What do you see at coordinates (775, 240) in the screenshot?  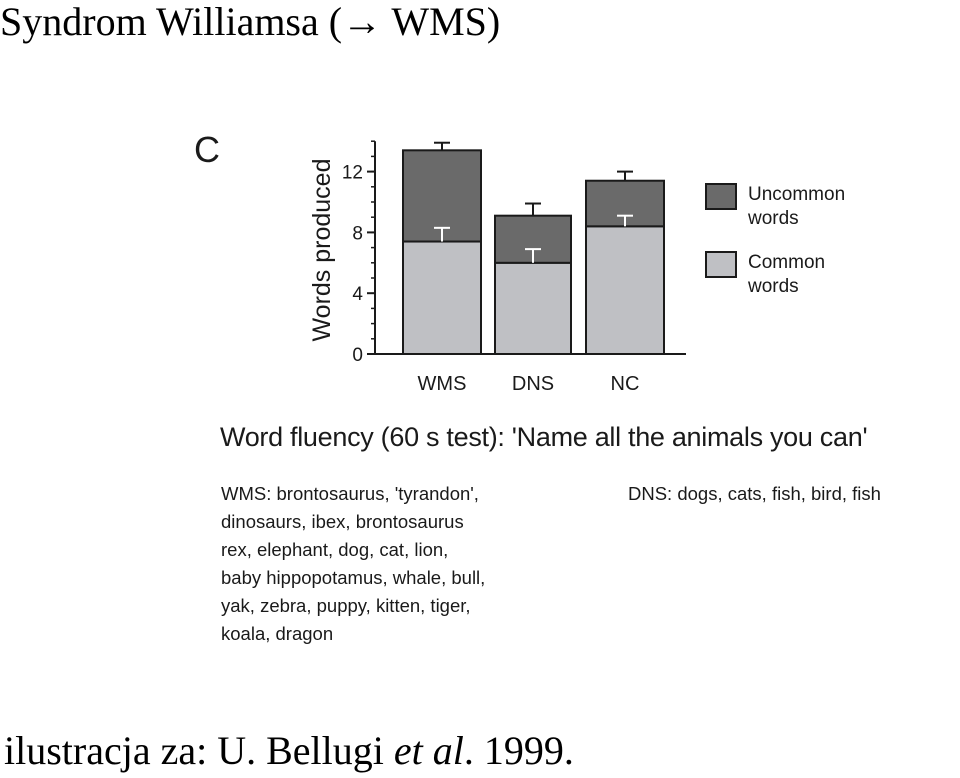 I see `legend: Uncommon words Common words` at bounding box center [775, 240].